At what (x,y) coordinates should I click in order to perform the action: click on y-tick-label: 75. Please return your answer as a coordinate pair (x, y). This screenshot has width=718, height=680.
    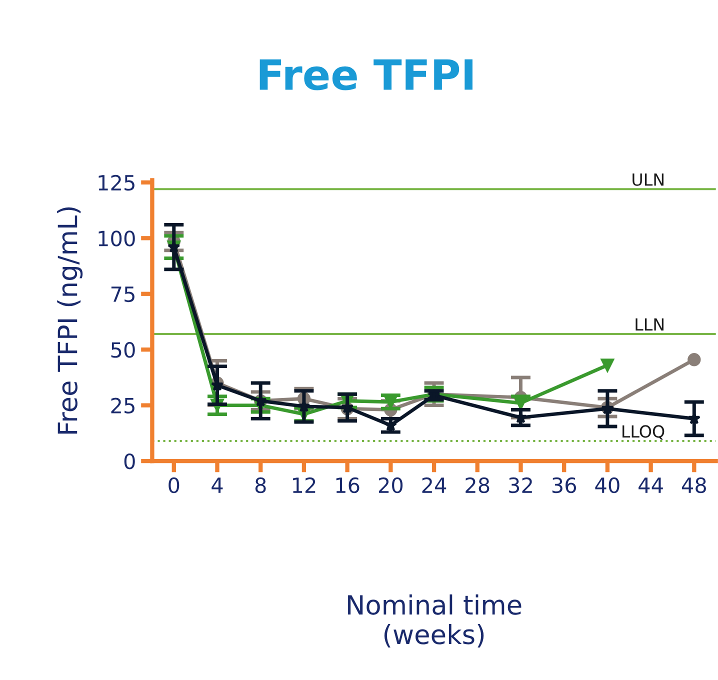
    Looking at the image, I should click on (122, 294).